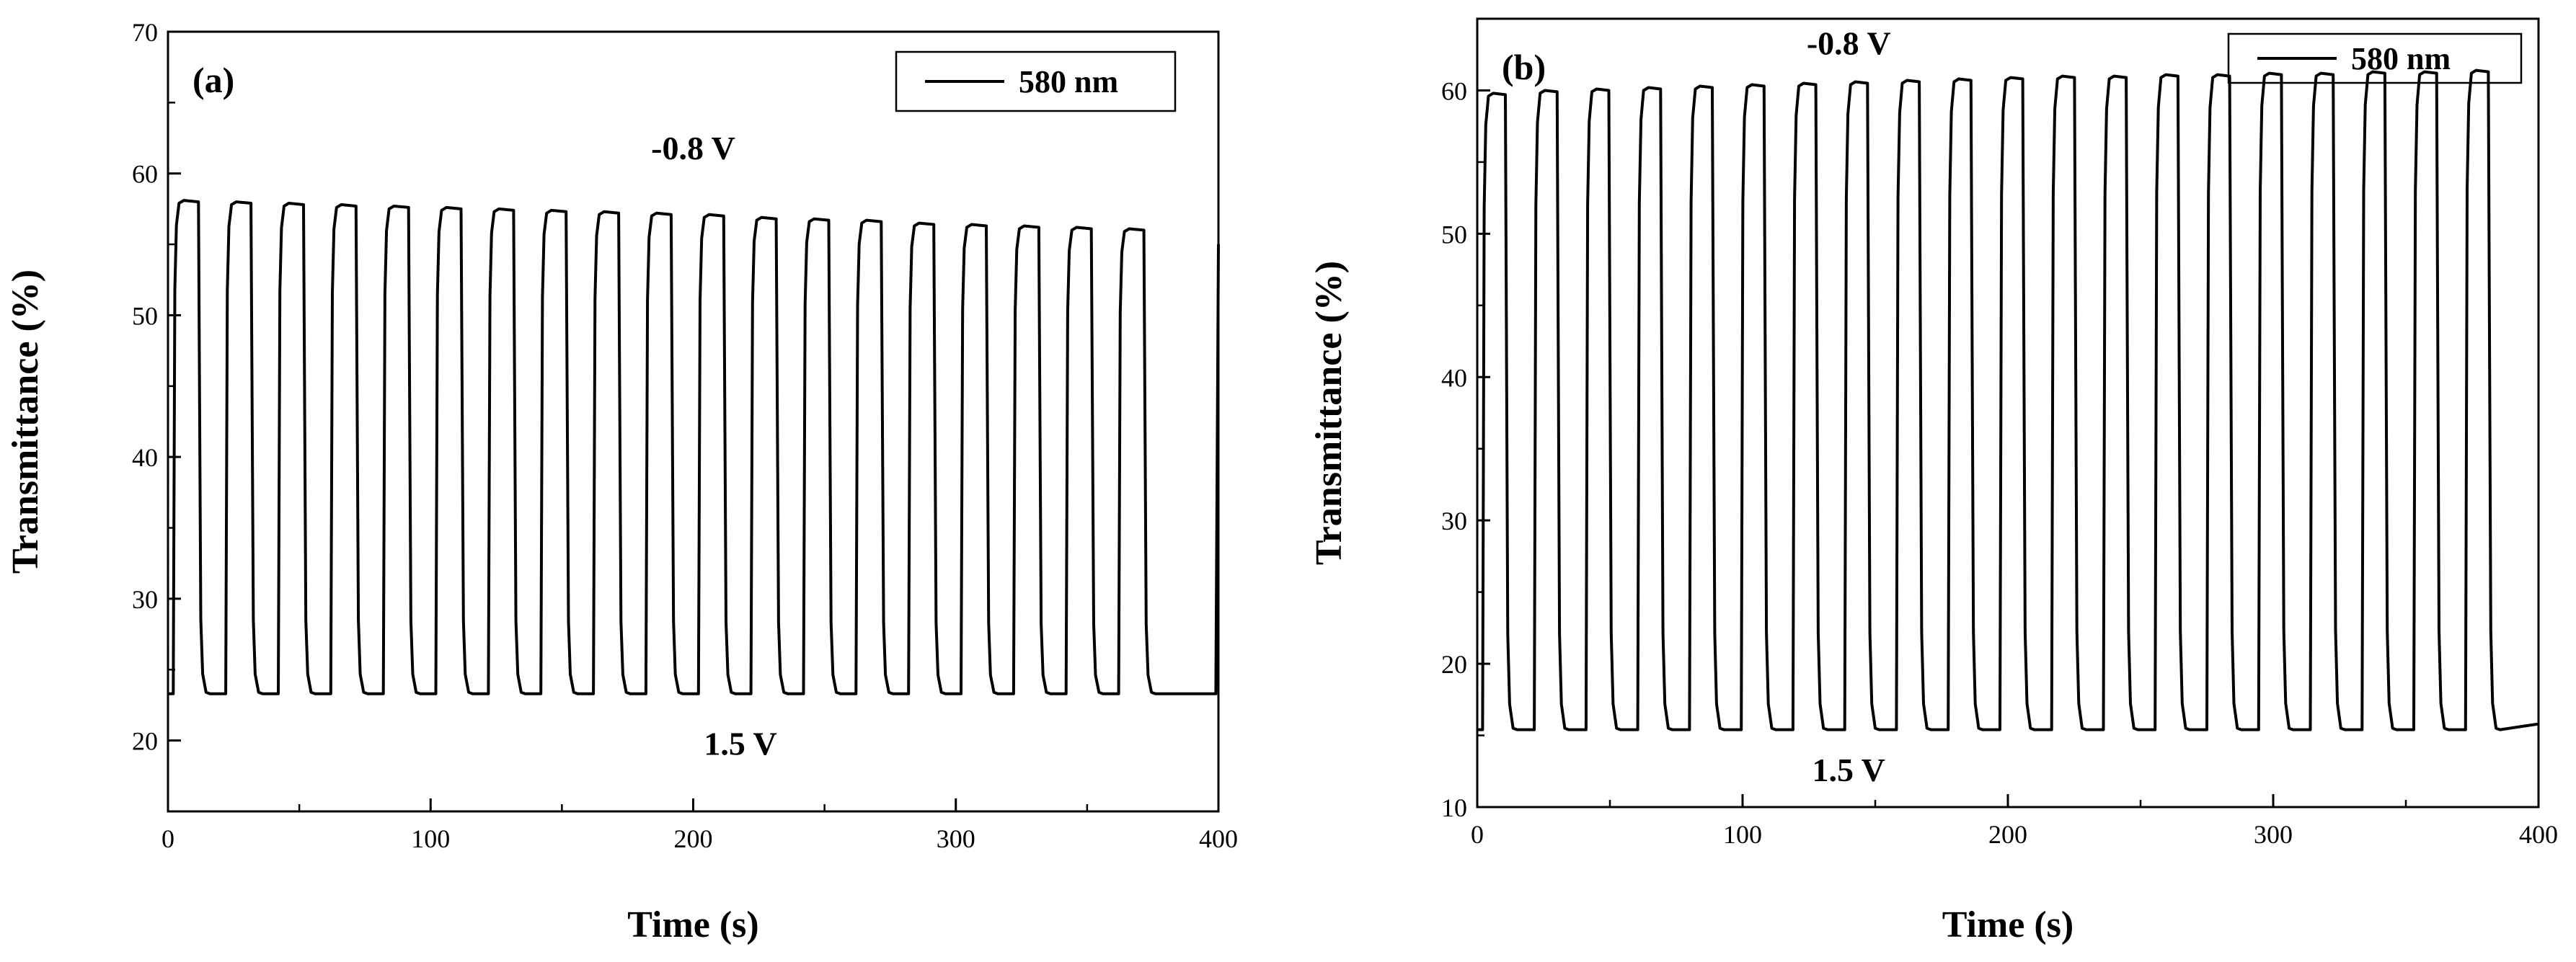  What do you see at coordinates (1524, 67) in the screenshot?
I see `panel-label: (b)` at bounding box center [1524, 67].